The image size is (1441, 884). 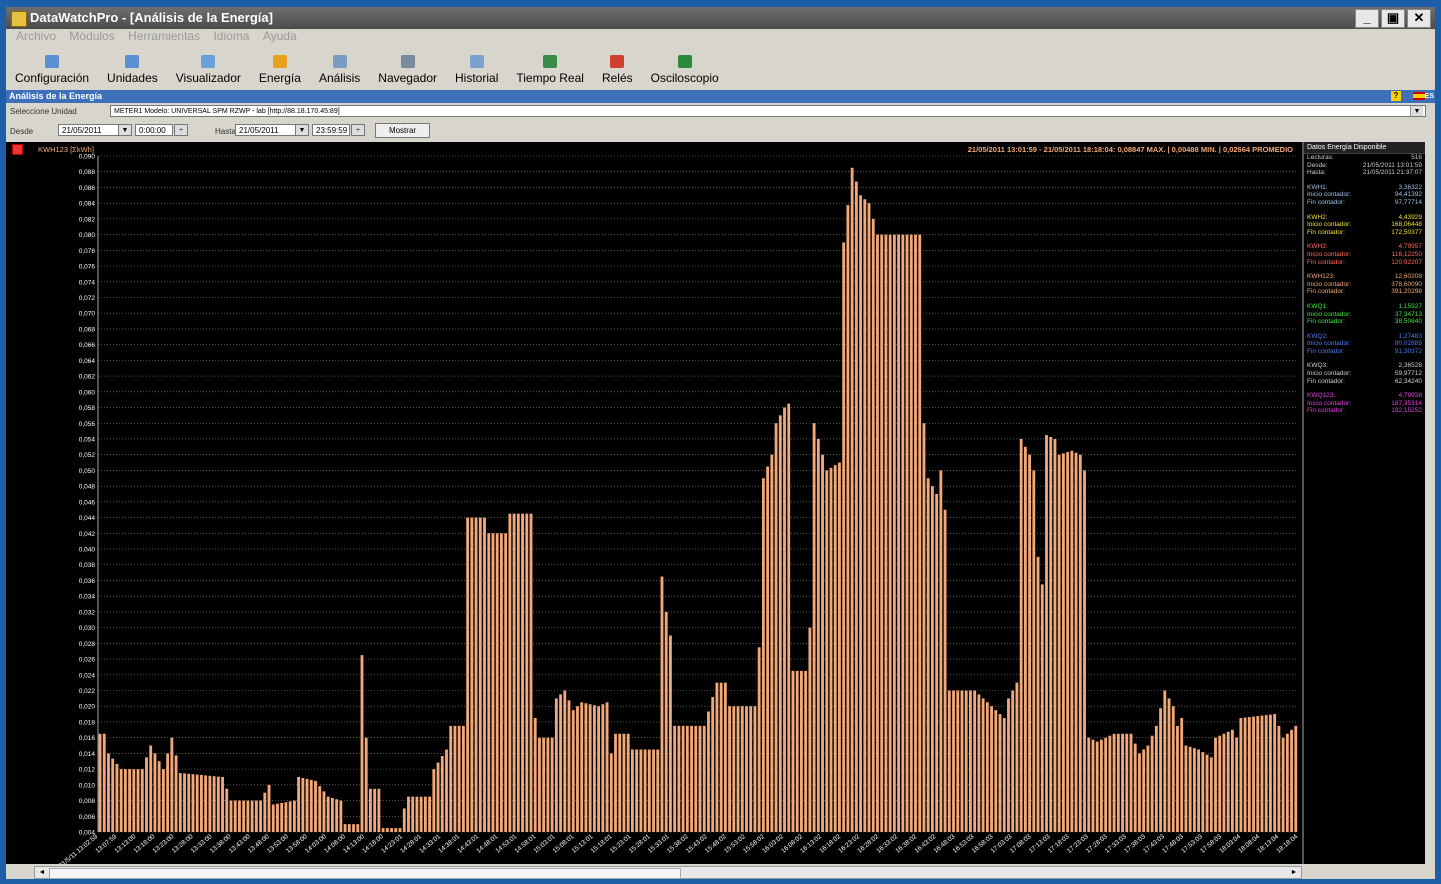 What do you see at coordinates (1416, 111) in the screenshot?
I see `dropdown-arrow-icon: ▼` at bounding box center [1416, 111].